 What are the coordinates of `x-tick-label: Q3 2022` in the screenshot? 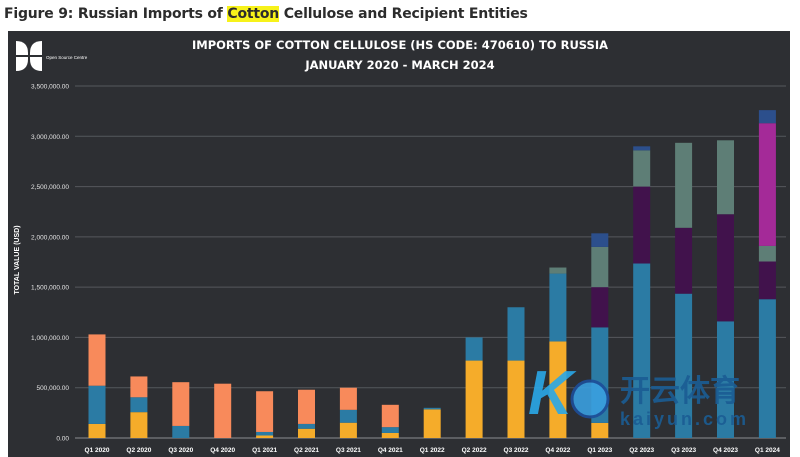 It's located at (516, 450).